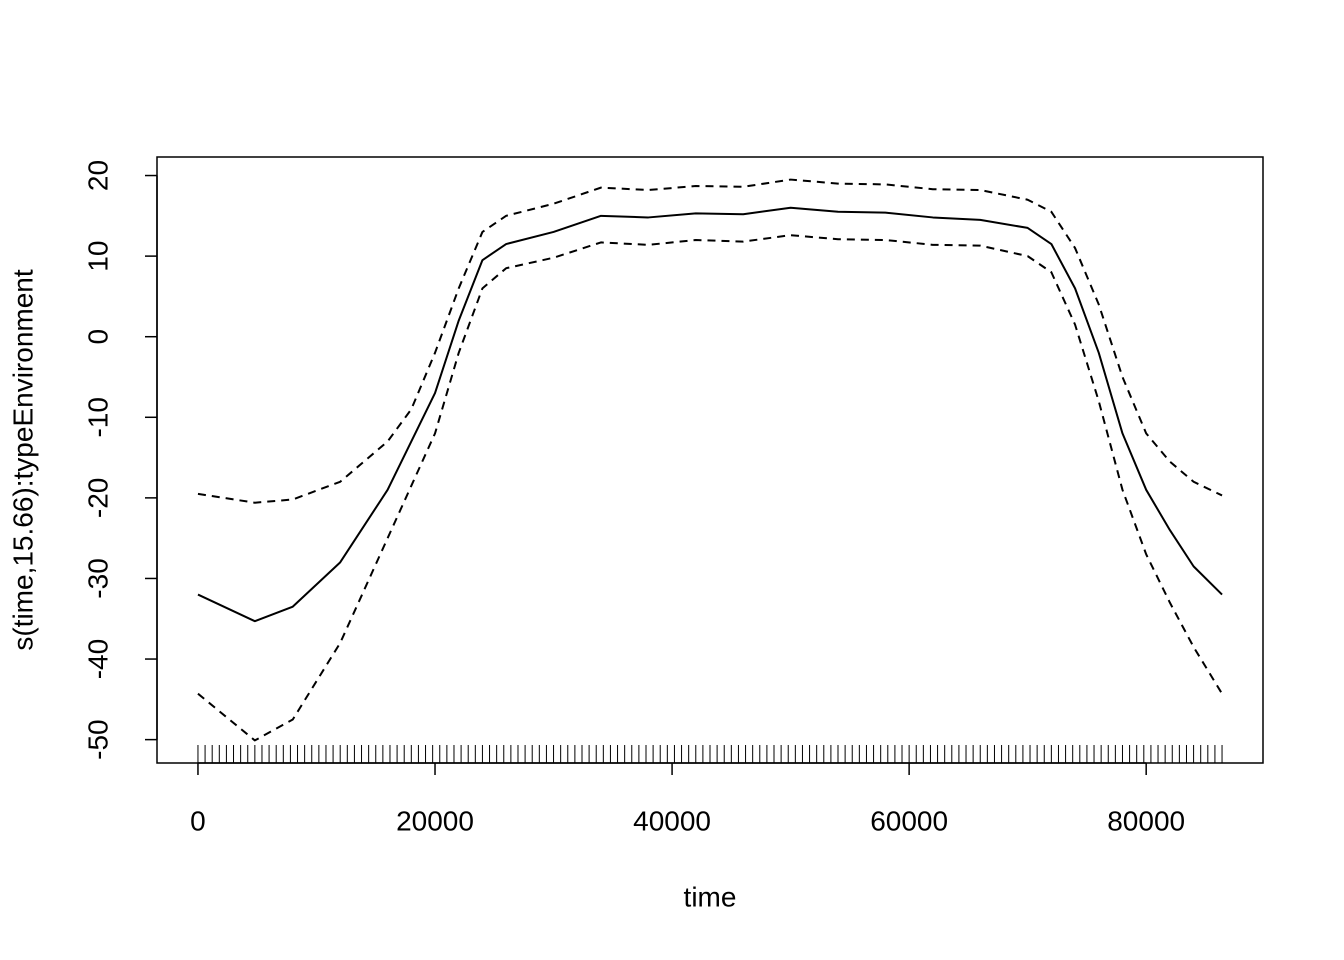 The height and width of the screenshot is (960, 1344). I want to click on x-tick-label: 20000, so click(435, 820).